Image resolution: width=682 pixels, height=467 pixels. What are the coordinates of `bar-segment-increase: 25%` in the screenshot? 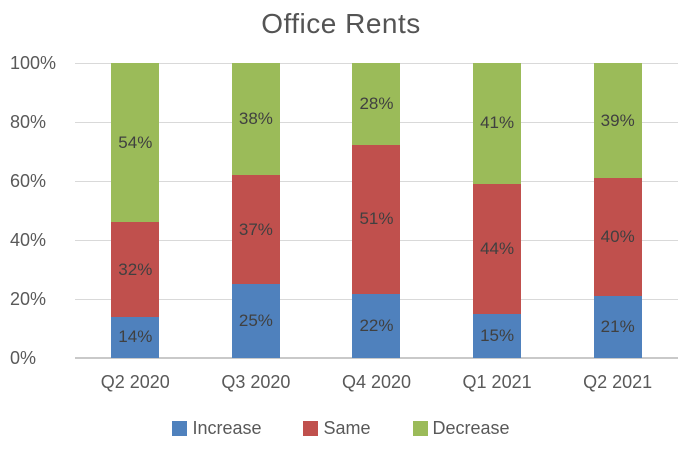 It's located at (255, 321).